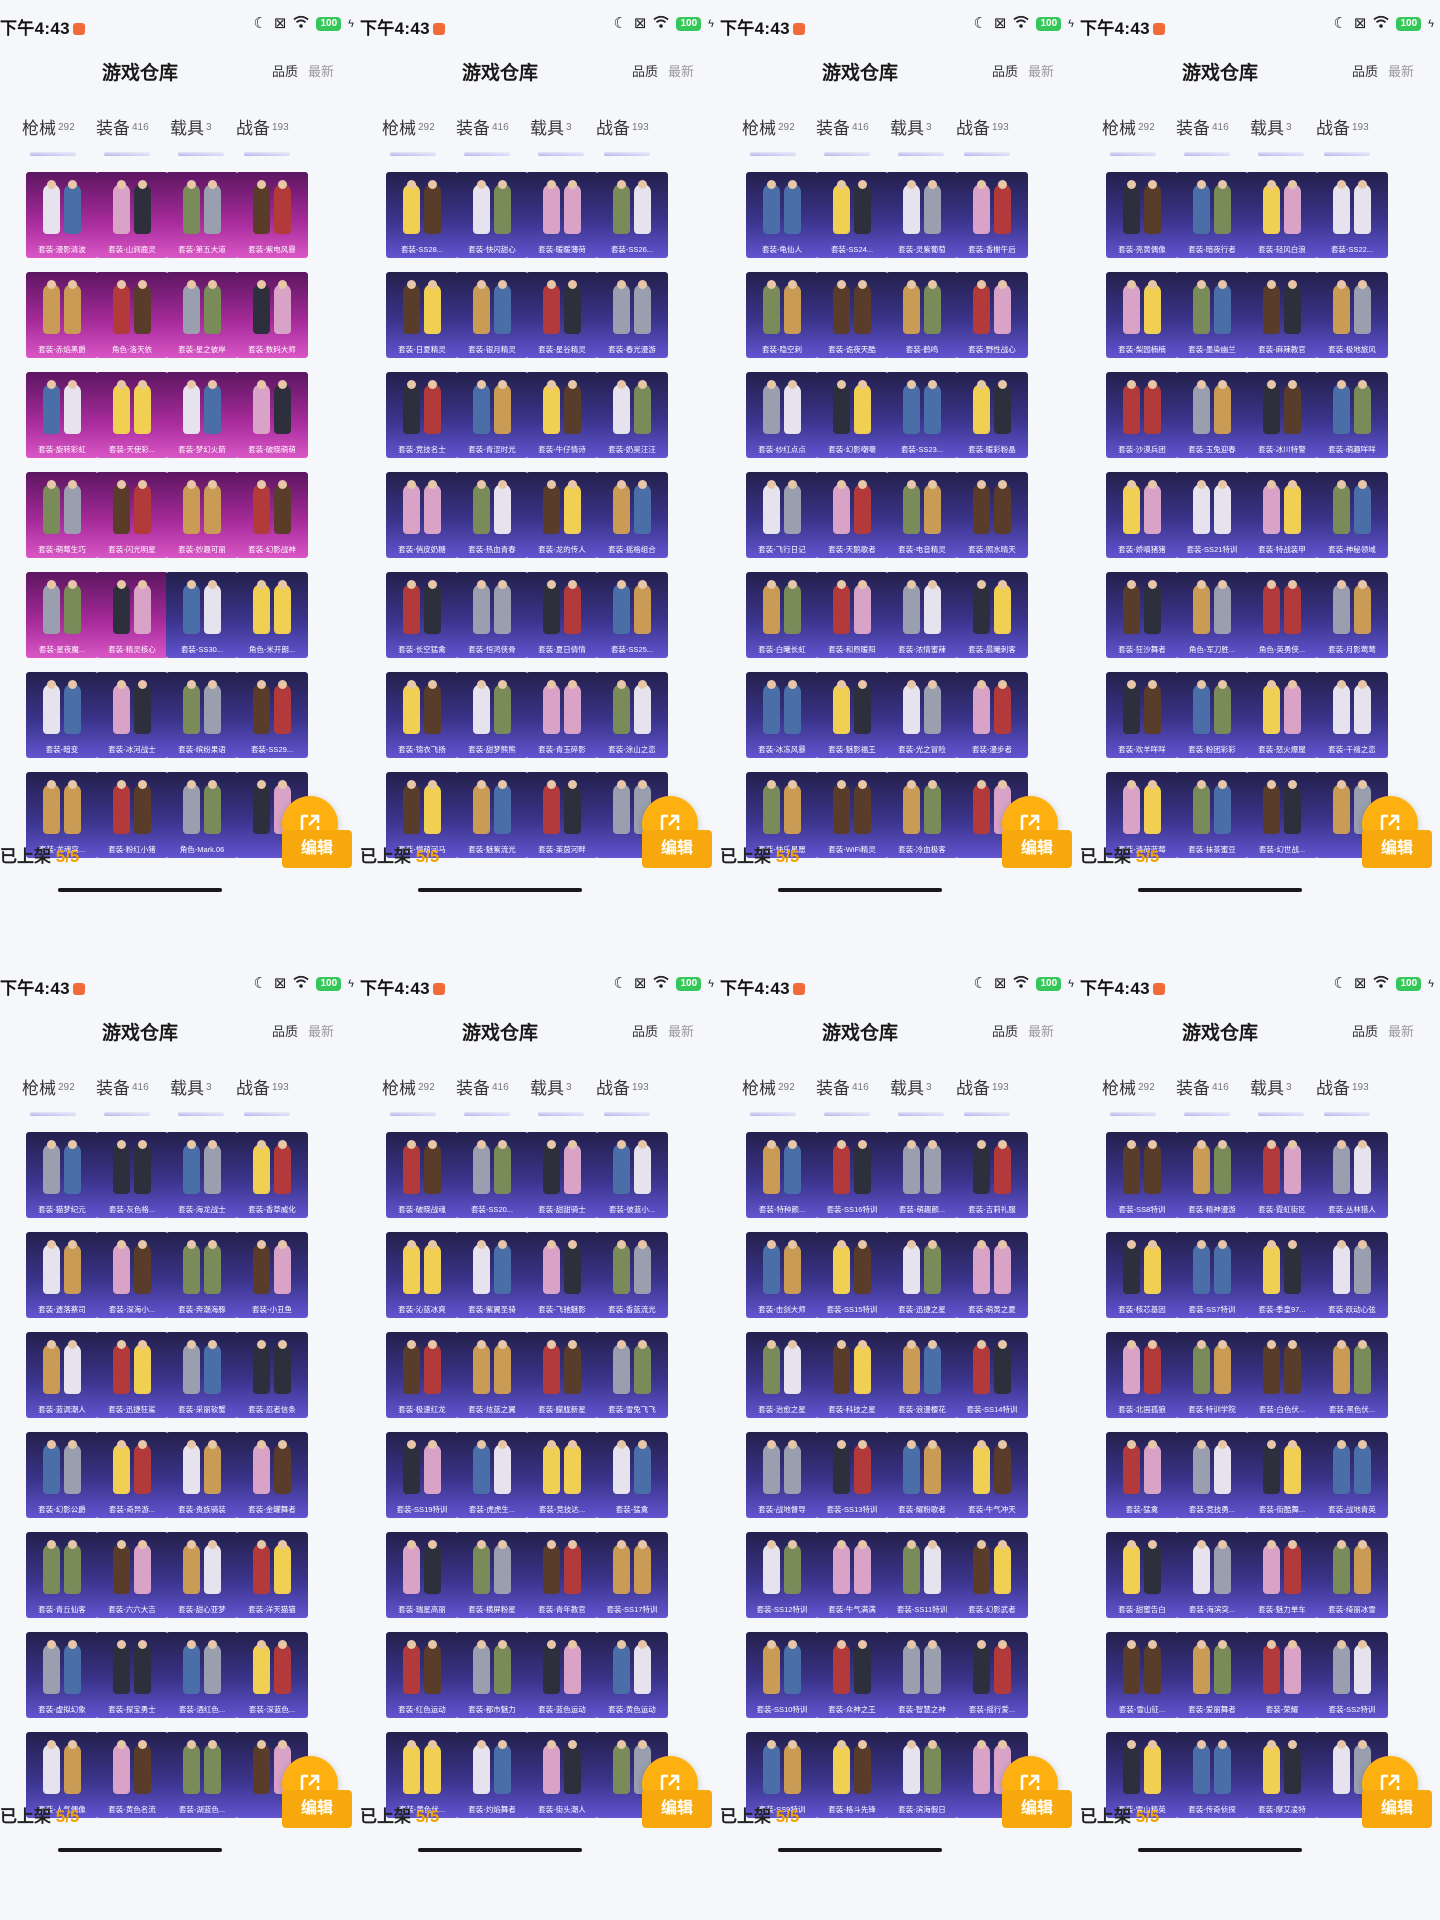  I want to click on item-card: 套装-闪光明星, so click(132, 515).